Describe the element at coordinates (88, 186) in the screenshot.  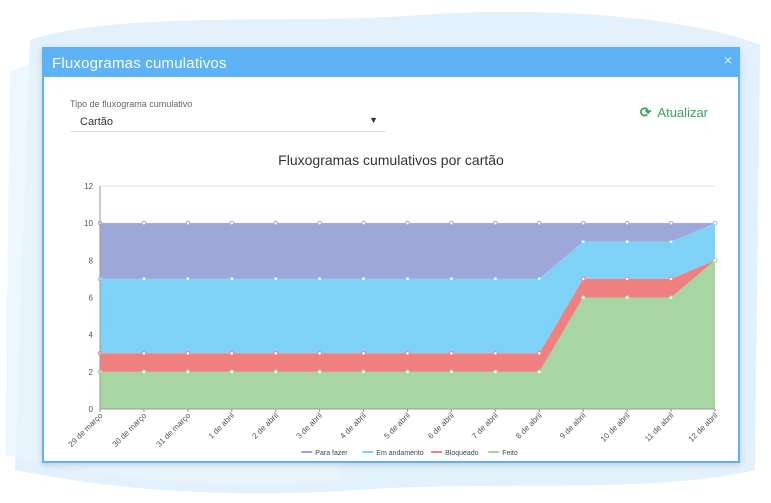
I see `y-tick-label: 12` at that location.